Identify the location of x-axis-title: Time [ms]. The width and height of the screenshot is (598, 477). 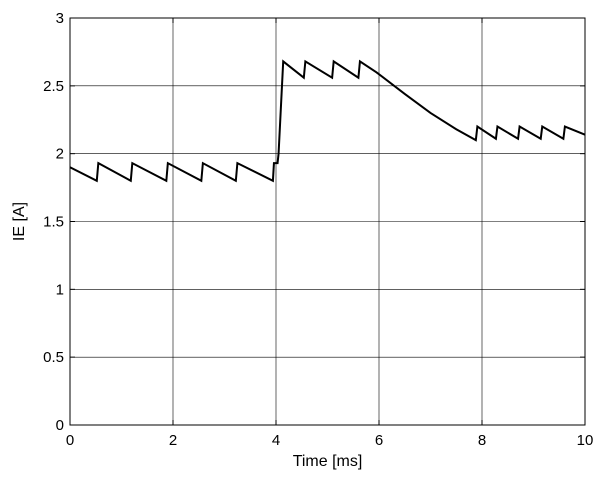
(328, 461).